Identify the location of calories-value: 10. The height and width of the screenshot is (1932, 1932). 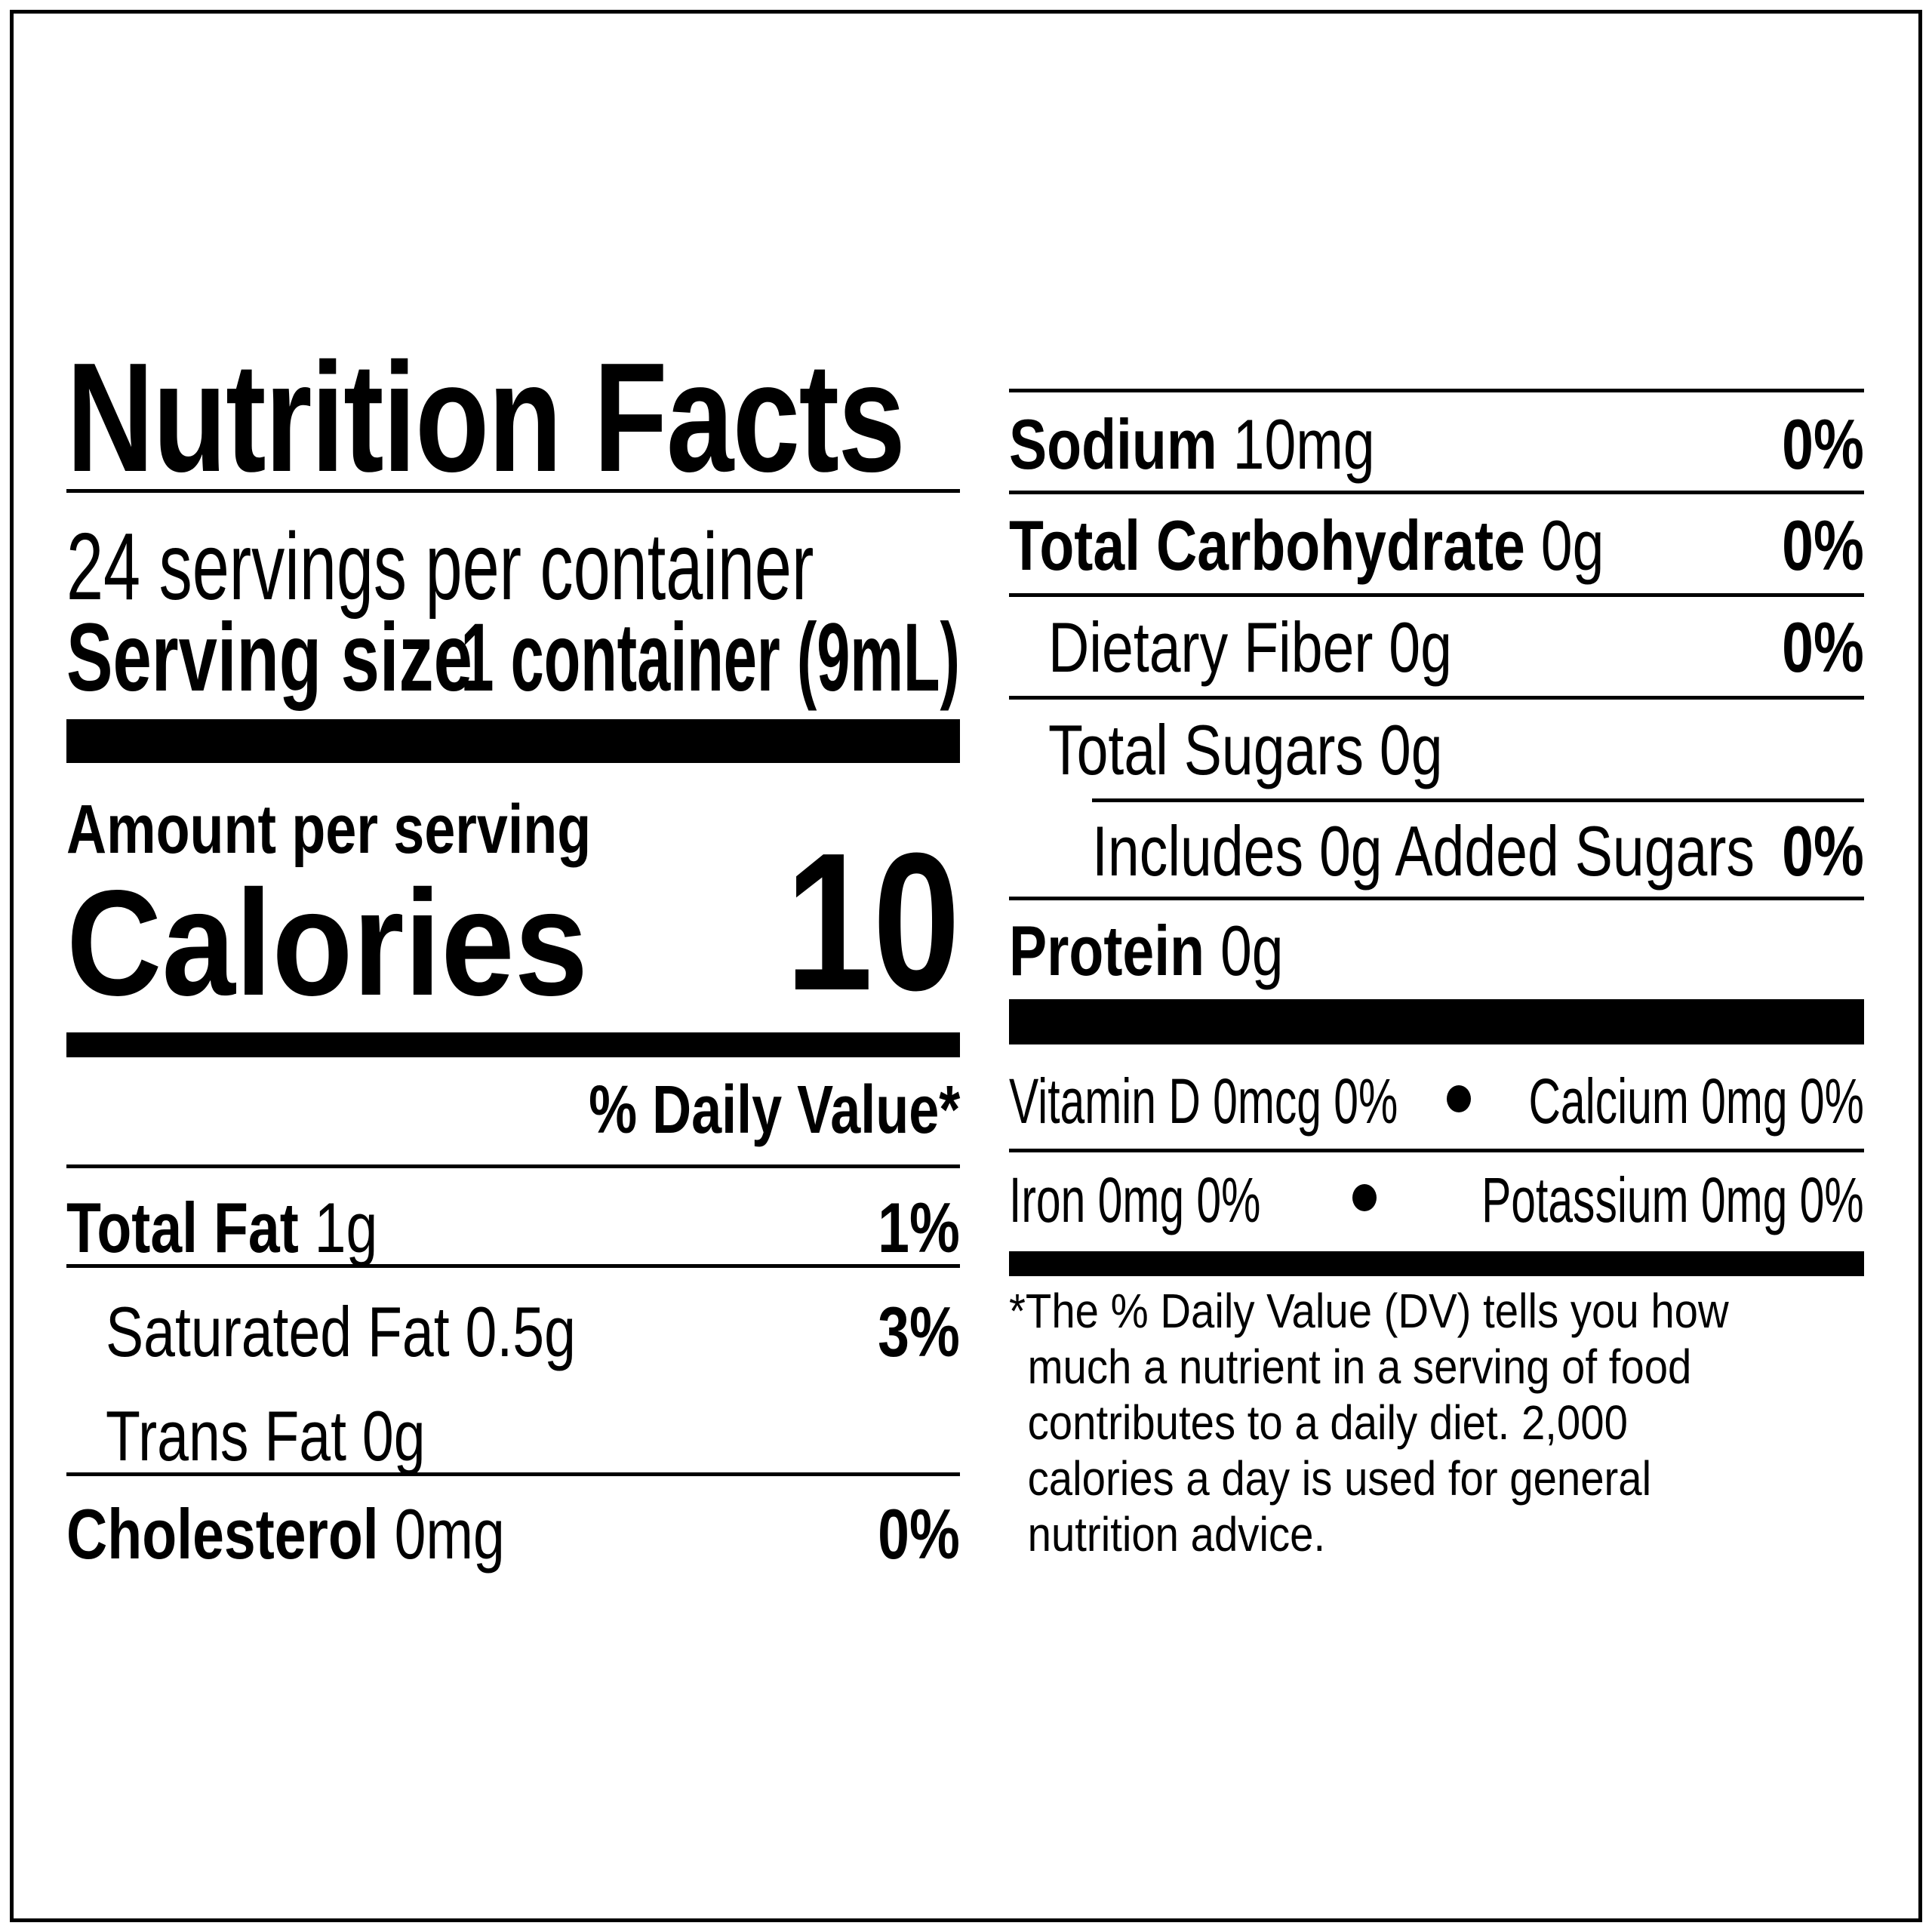
(872, 922).